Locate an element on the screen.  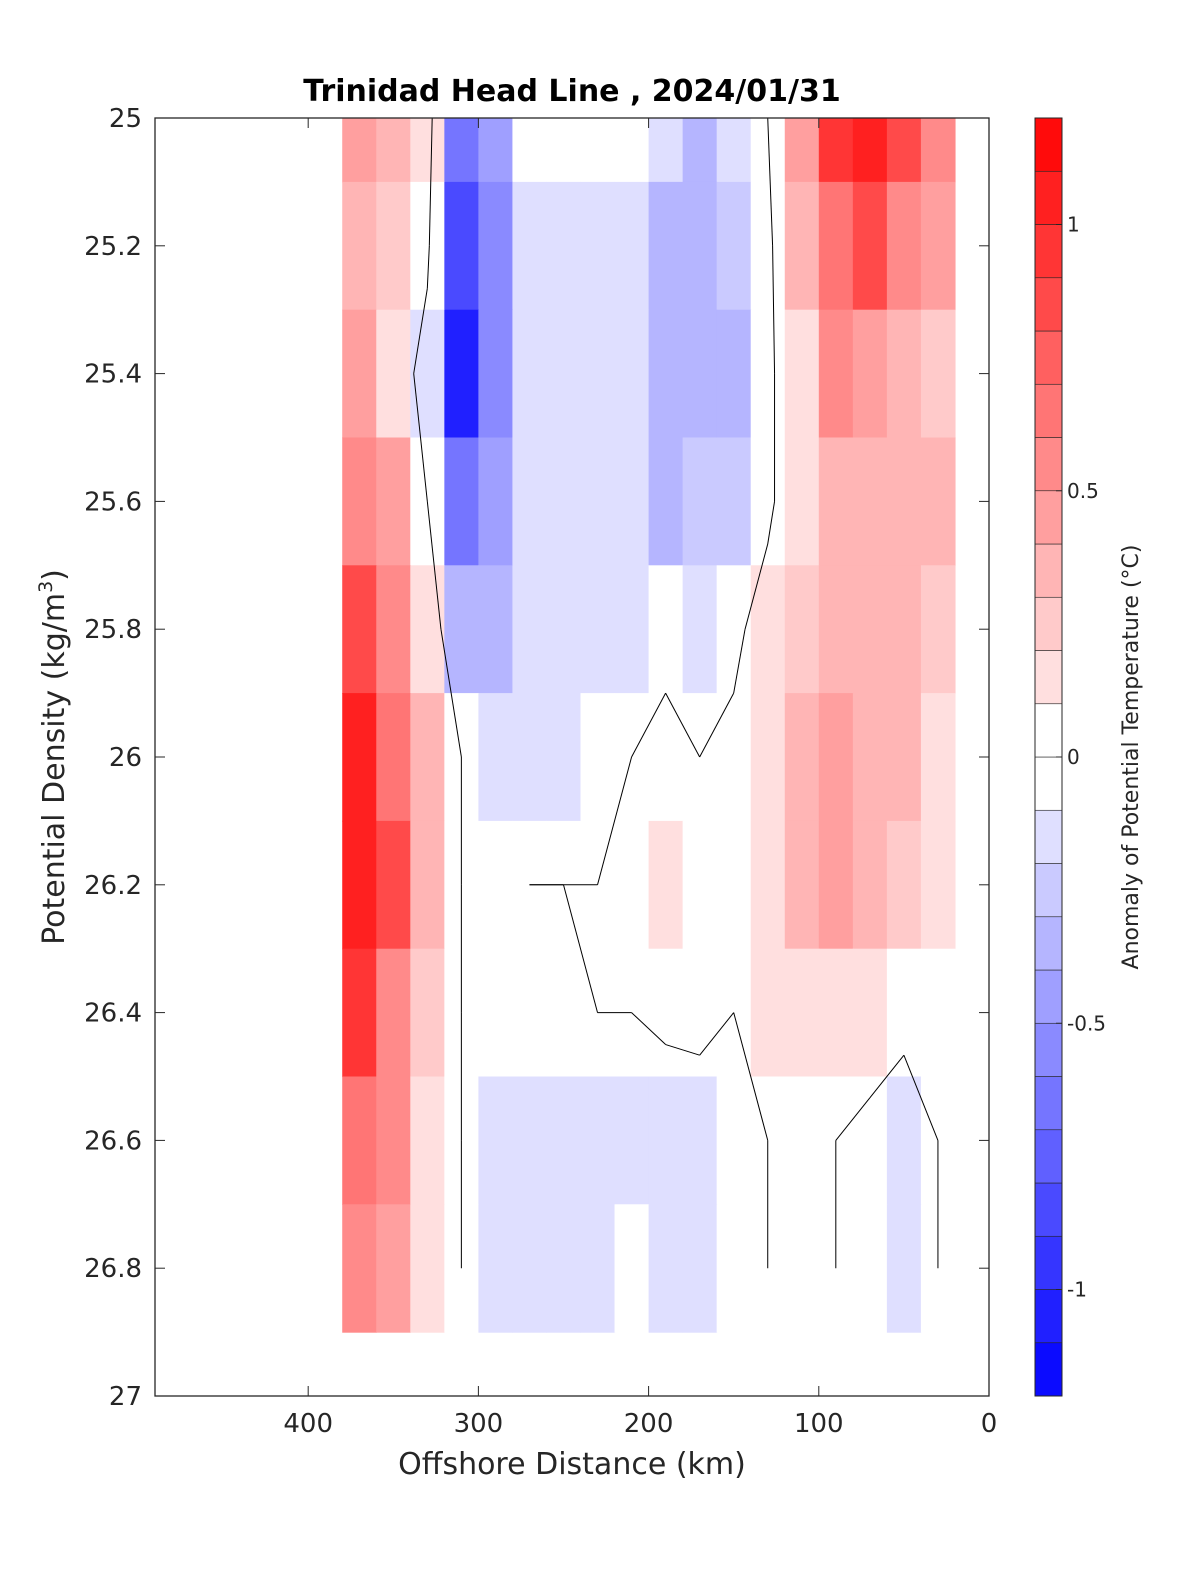
y-tick-label: 26.2 is located at coordinates (113, 886).